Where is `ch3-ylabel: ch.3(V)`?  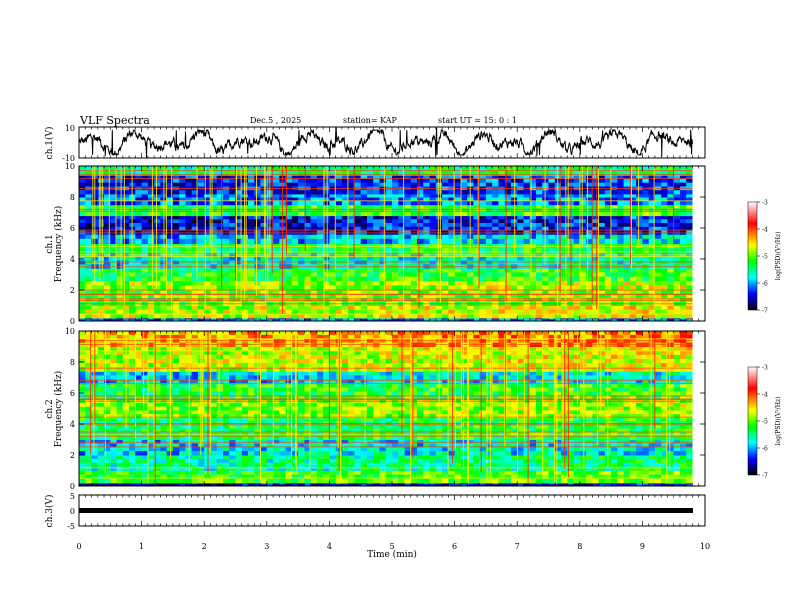 ch3-ylabel: ch.3(V) is located at coordinates (49, 511).